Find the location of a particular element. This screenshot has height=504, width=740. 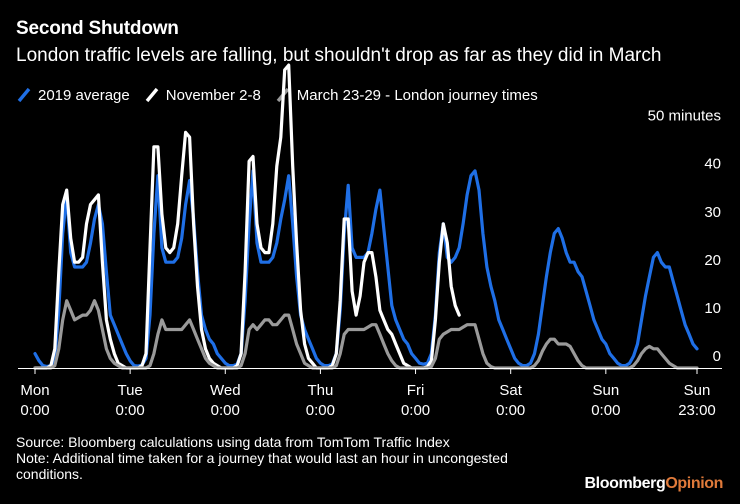

x-tick-day: Fri is located at coordinates (416, 390).